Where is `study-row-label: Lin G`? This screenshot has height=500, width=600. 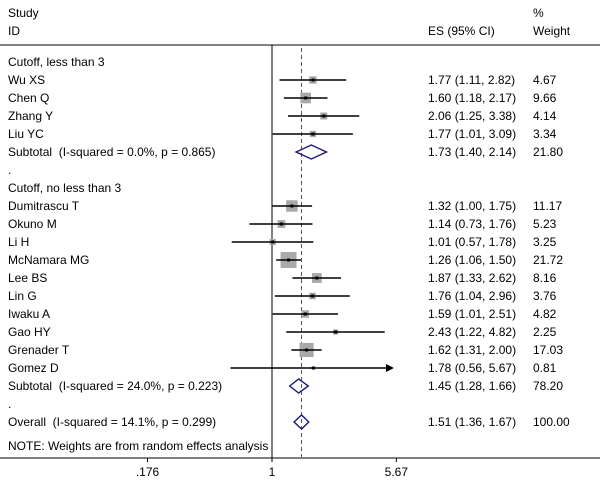 study-row-label: Lin G is located at coordinates (22, 296).